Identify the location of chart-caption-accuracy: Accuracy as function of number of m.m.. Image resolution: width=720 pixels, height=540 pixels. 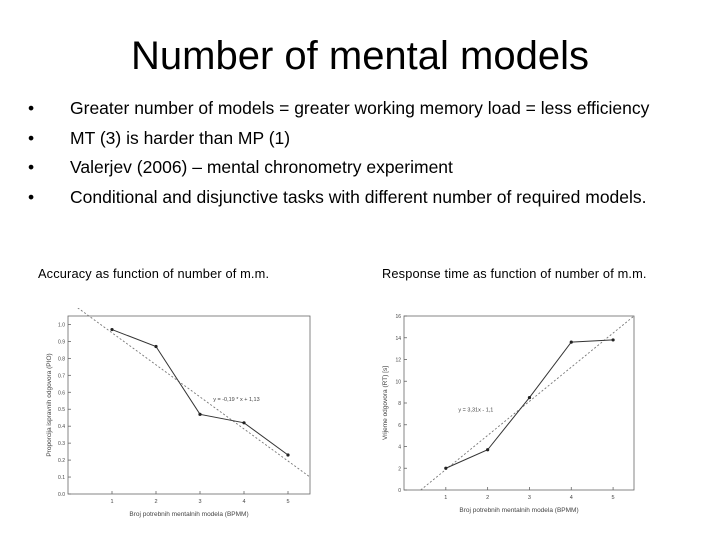
(154, 273).